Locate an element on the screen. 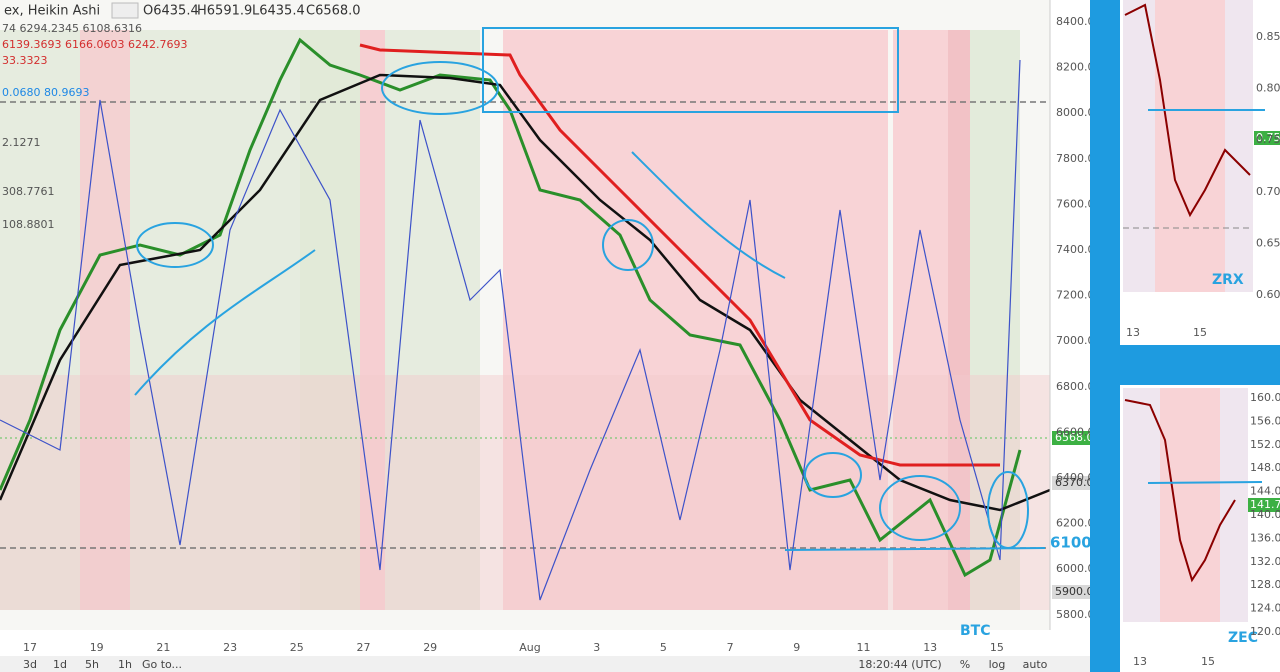 The width and height of the screenshot is (1280, 672). price-tick-label: 0.650 is located at coordinates (1268, 242).